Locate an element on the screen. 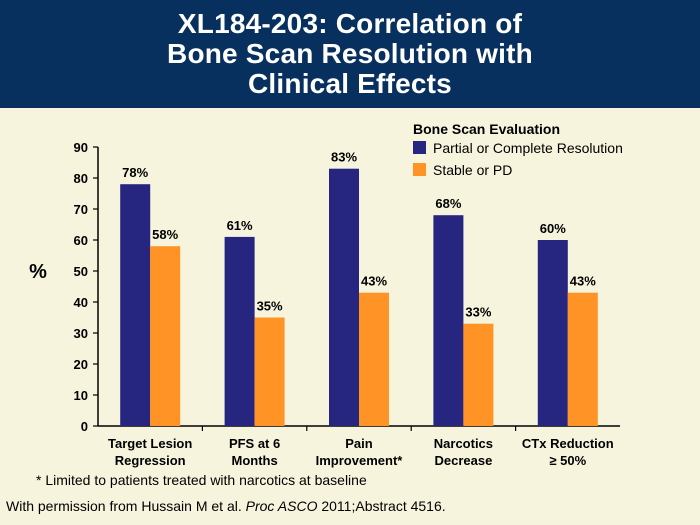  data-label: 33% is located at coordinates (478, 312).